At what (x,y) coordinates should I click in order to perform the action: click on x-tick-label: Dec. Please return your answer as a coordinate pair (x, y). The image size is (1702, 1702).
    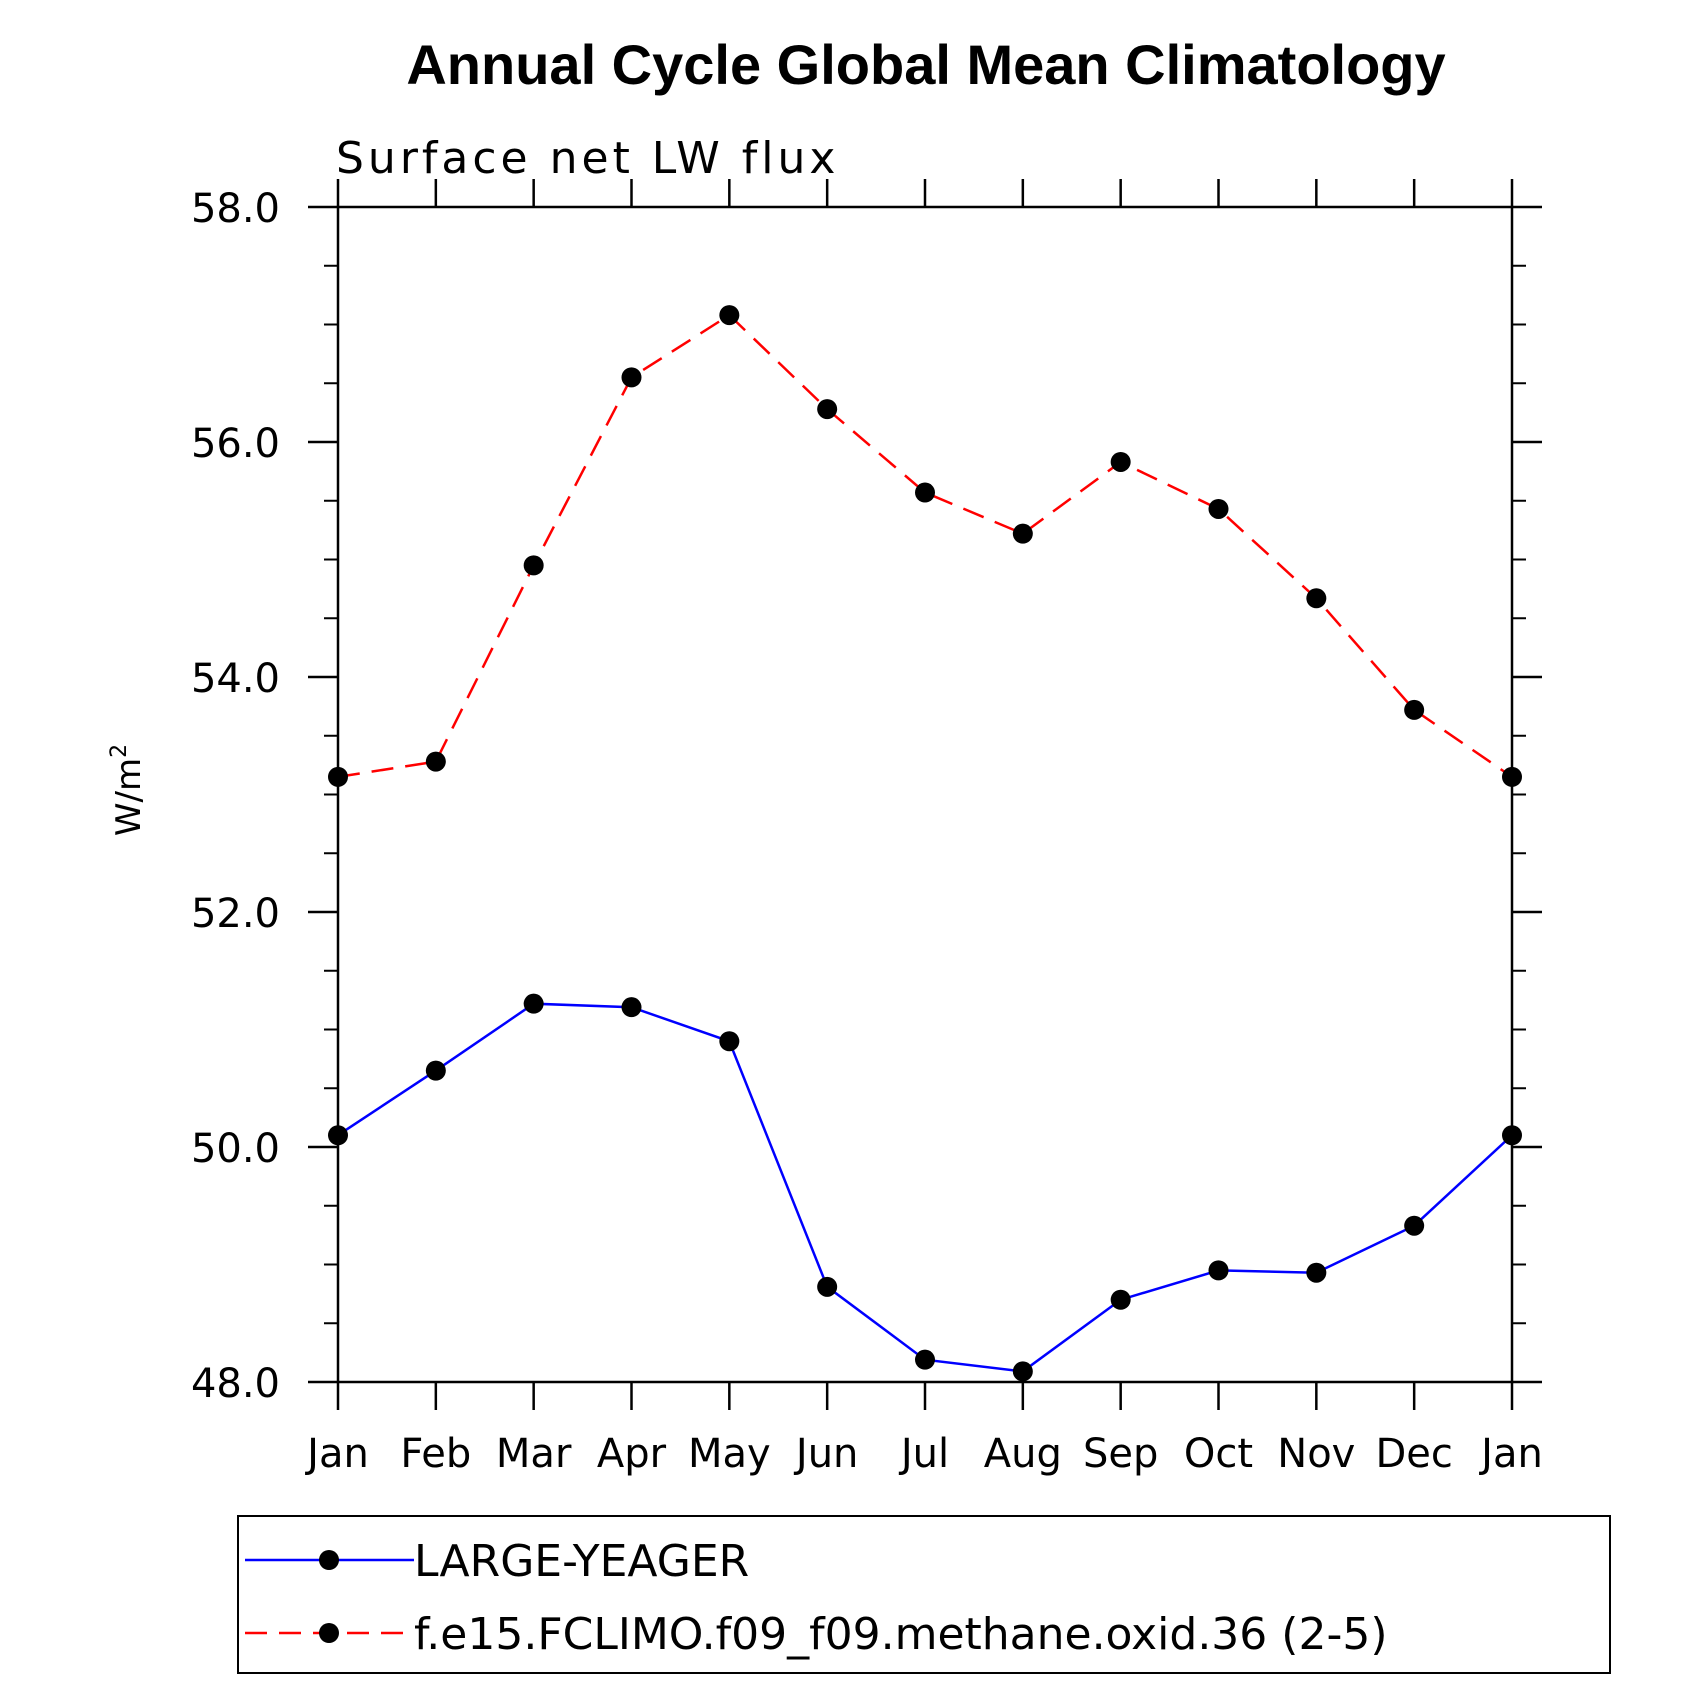
    Looking at the image, I should click on (1413, 1454).